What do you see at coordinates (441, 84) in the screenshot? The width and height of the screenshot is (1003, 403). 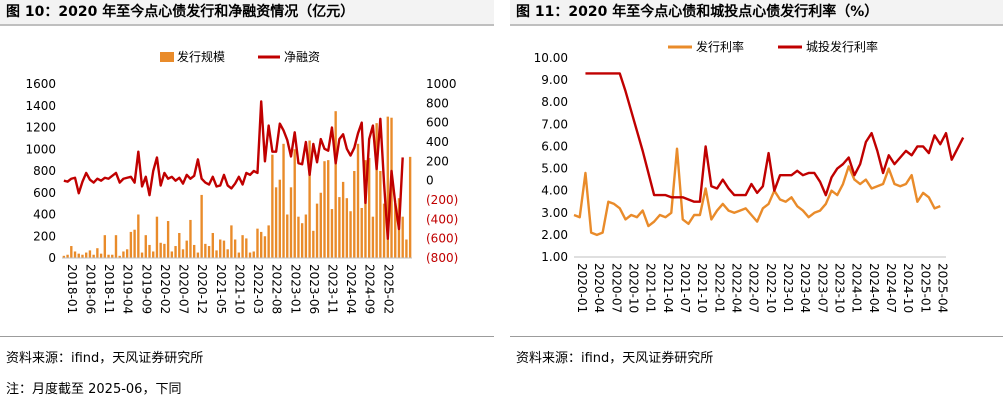 I see `y-right-tick-label: 1000` at bounding box center [441, 84].